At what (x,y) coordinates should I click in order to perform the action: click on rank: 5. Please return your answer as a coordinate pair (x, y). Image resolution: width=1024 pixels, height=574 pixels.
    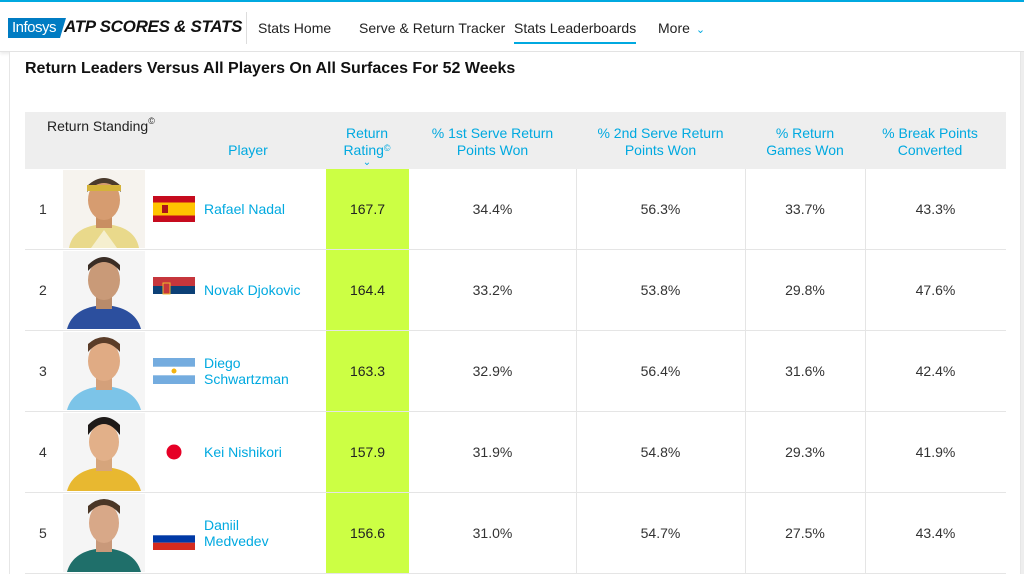
    Looking at the image, I should click on (43, 533).